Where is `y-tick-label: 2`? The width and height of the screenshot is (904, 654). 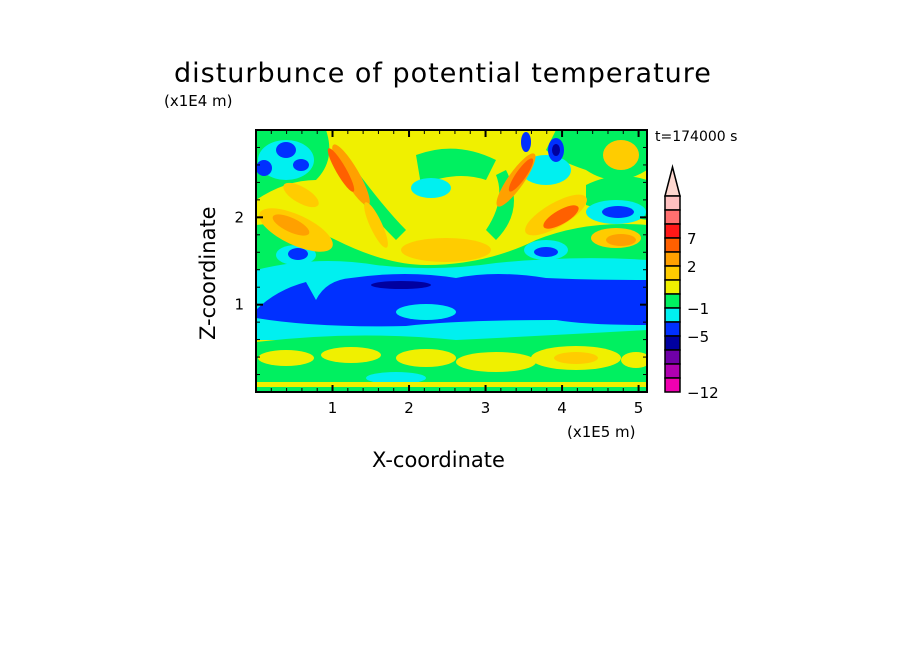 y-tick-label: 2 is located at coordinates (239, 217).